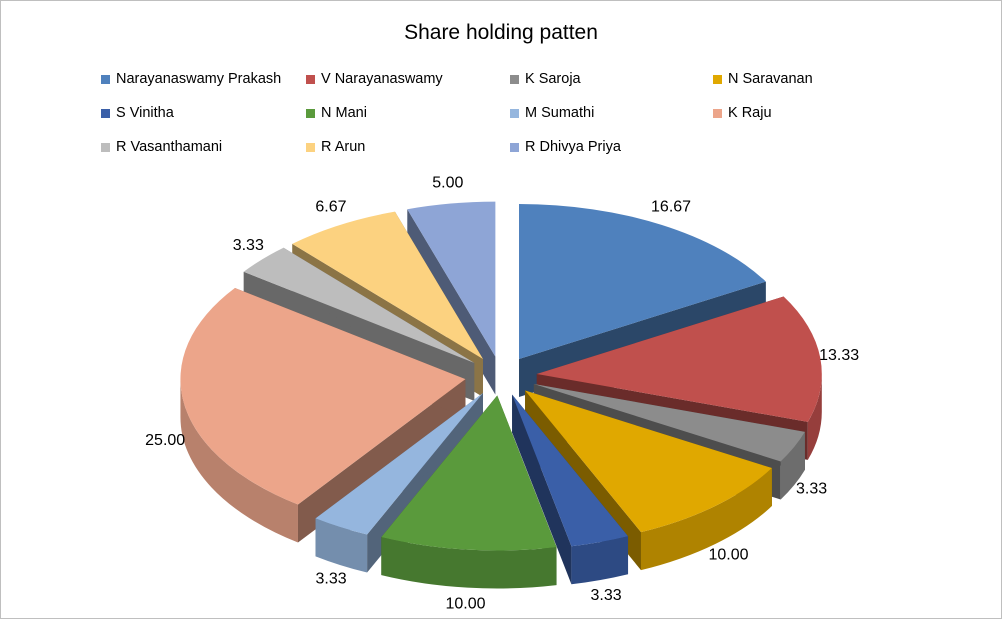  Describe the element at coordinates (811, 489) in the screenshot. I see `data-label-k-saroja: 3.33` at that location.